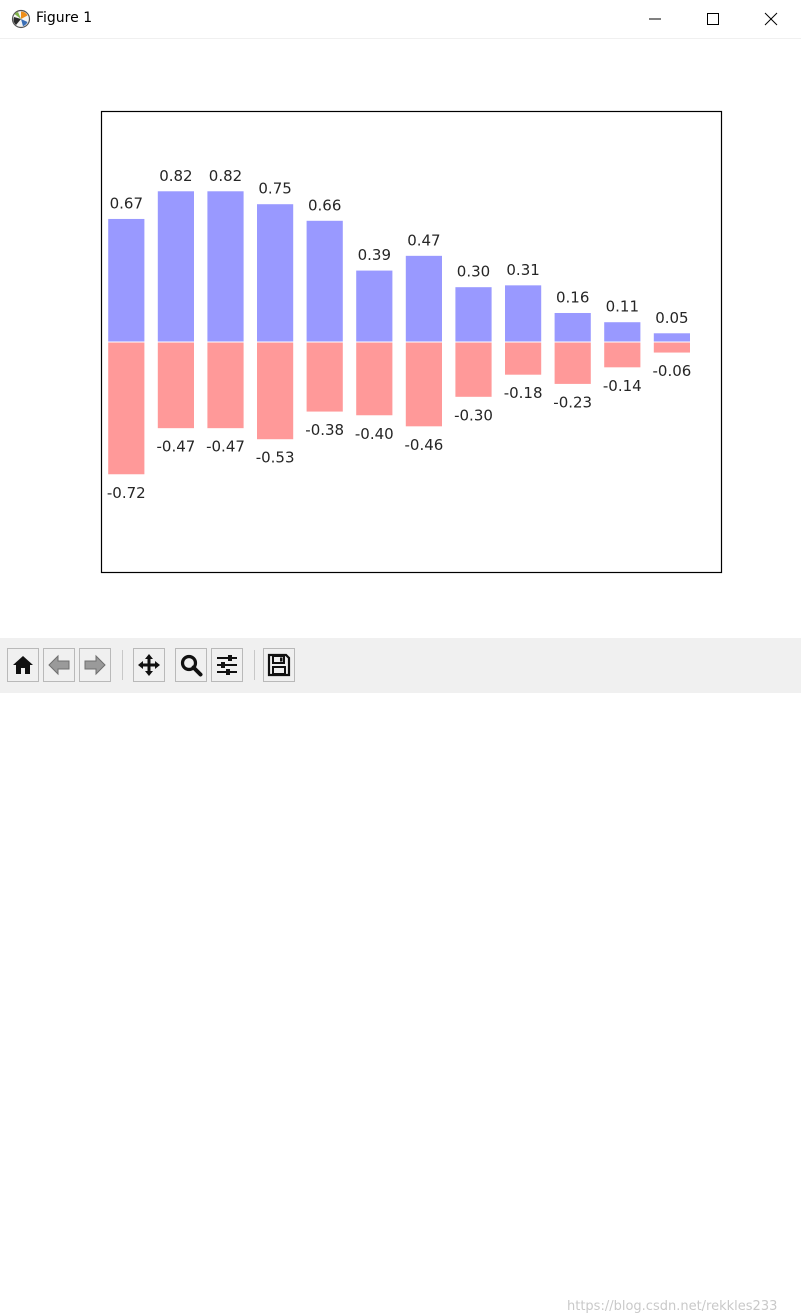  Describe the element at coordinates (324, 205) in the screenshot. I see `positive-value-label-4: 0.66` at that location.